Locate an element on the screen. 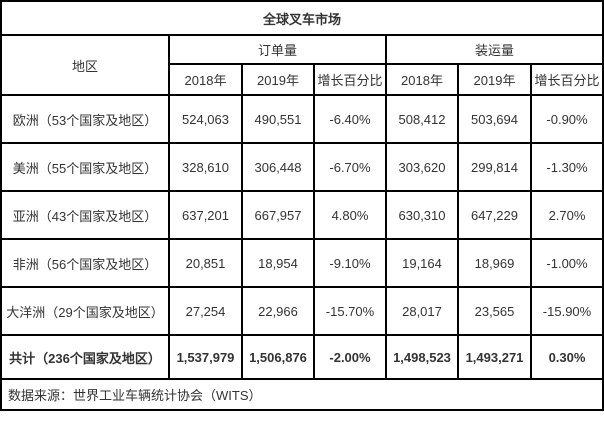 This screenshot has height=427, width=604. header-orders-2019: 2019年 is located at coordinates (278, 79).